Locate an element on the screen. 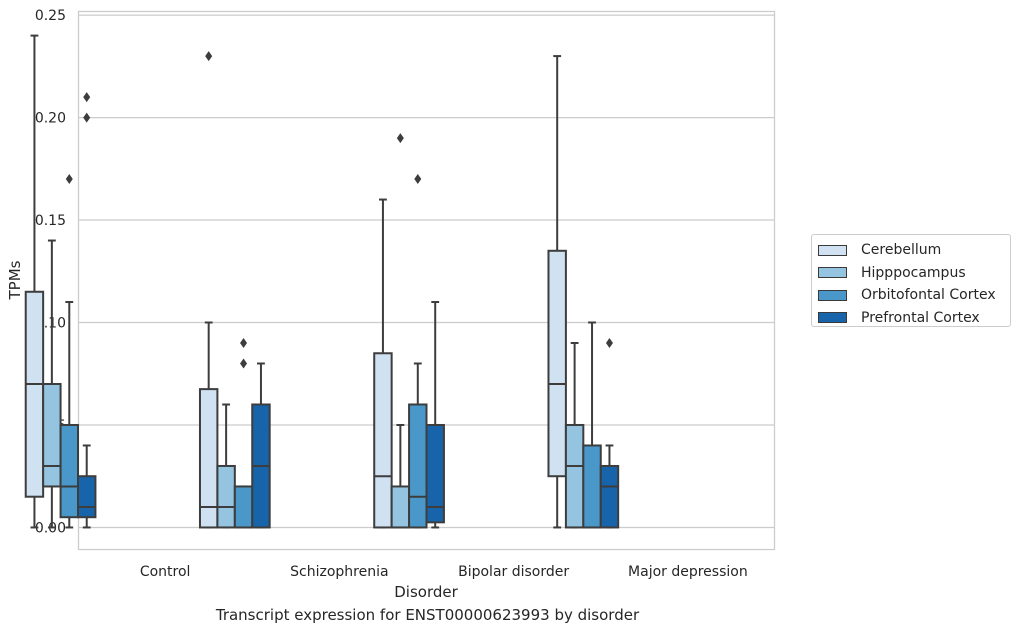 Image resolution: width=1023 pixels, height=636 pixels. y-tick-label: 0.25 is located at coordinates (50, 16).